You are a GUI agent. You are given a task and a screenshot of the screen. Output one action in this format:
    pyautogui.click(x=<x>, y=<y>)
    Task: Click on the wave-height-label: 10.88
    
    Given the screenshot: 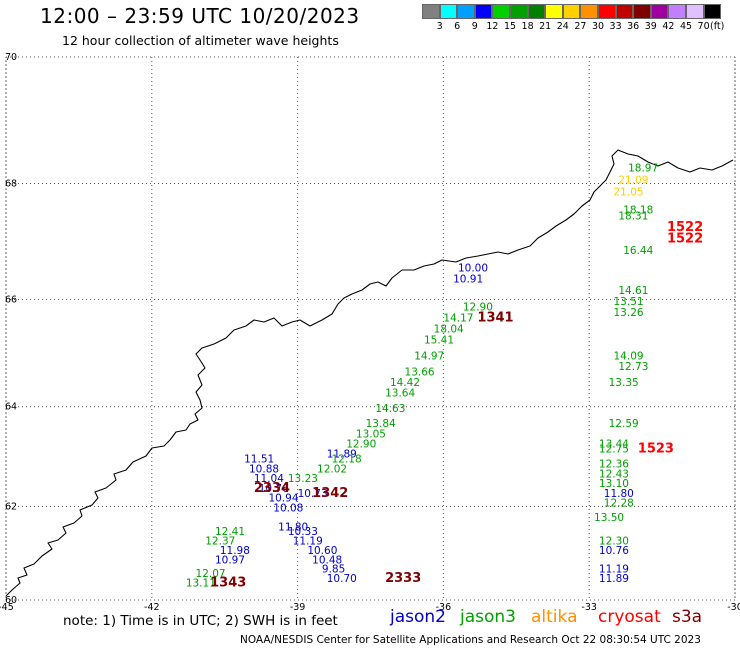 What is the action you would take?
    pyautogui.click(x=264, y=469)
    